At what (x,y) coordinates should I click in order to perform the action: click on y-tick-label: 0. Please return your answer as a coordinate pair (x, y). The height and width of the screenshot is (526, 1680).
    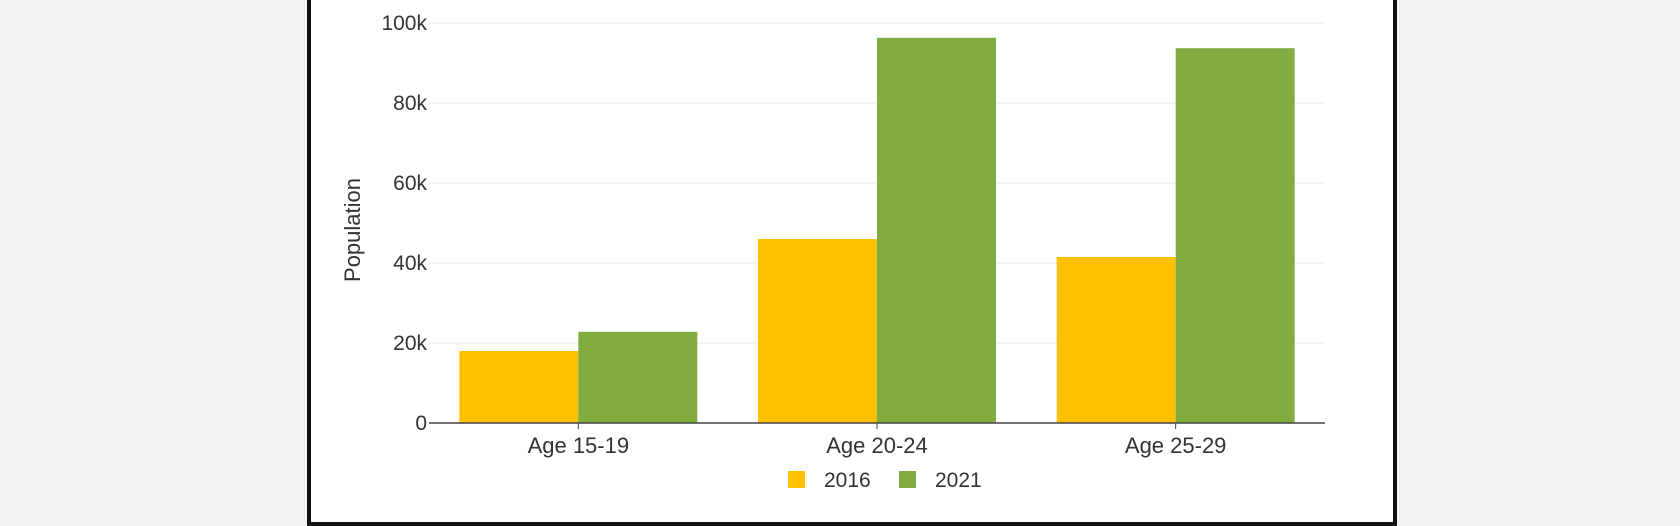
    Looking at the image, I should click on (421, 423).